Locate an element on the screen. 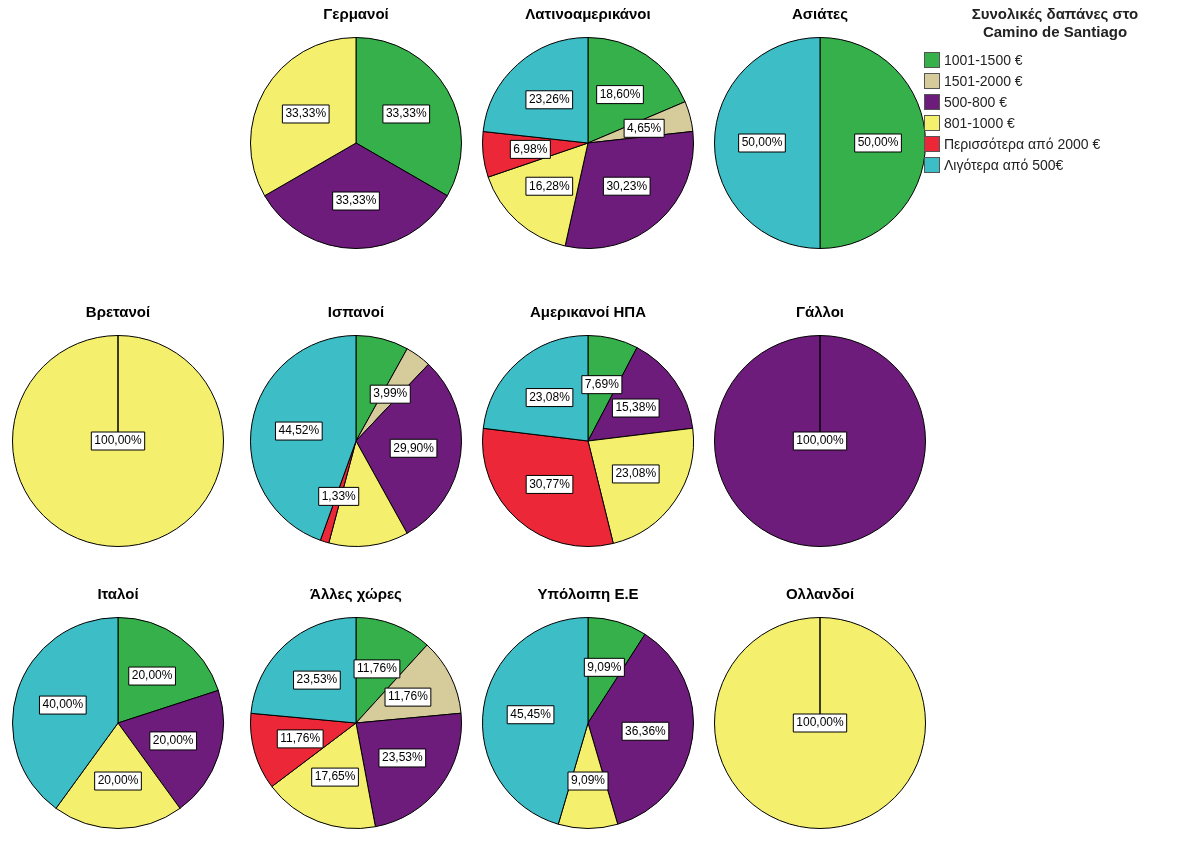 Image resolution: width=1191 pixels, height=842 pixels. data-label: 17,65% is located at coordinates (335, 776).